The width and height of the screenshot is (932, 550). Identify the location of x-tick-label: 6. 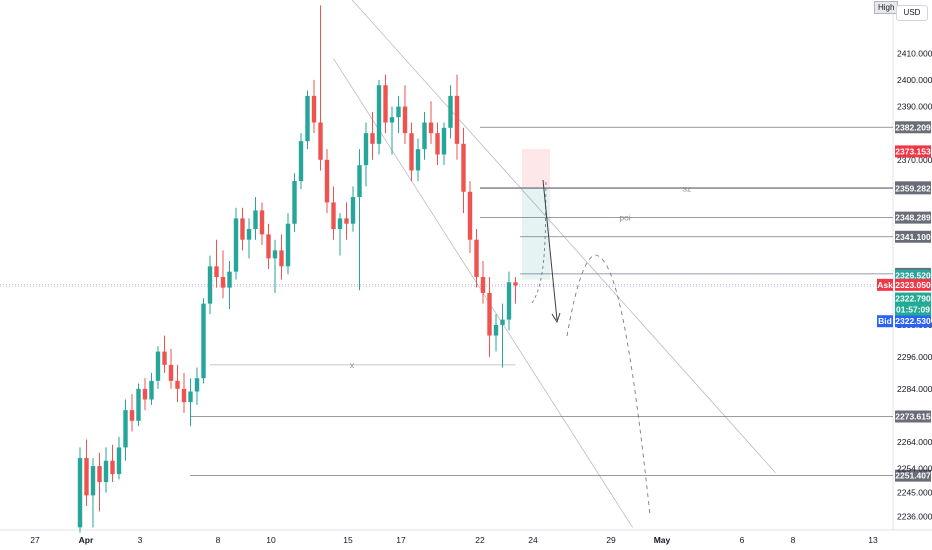
(742, 540).